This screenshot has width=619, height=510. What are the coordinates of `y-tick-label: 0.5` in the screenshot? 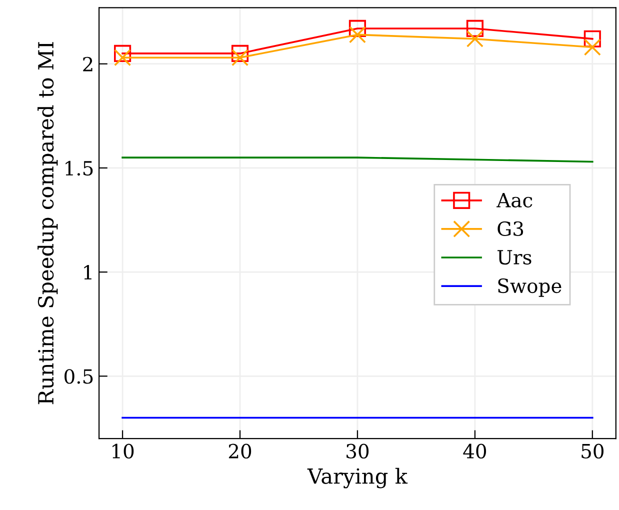 It's located at (78, 376).